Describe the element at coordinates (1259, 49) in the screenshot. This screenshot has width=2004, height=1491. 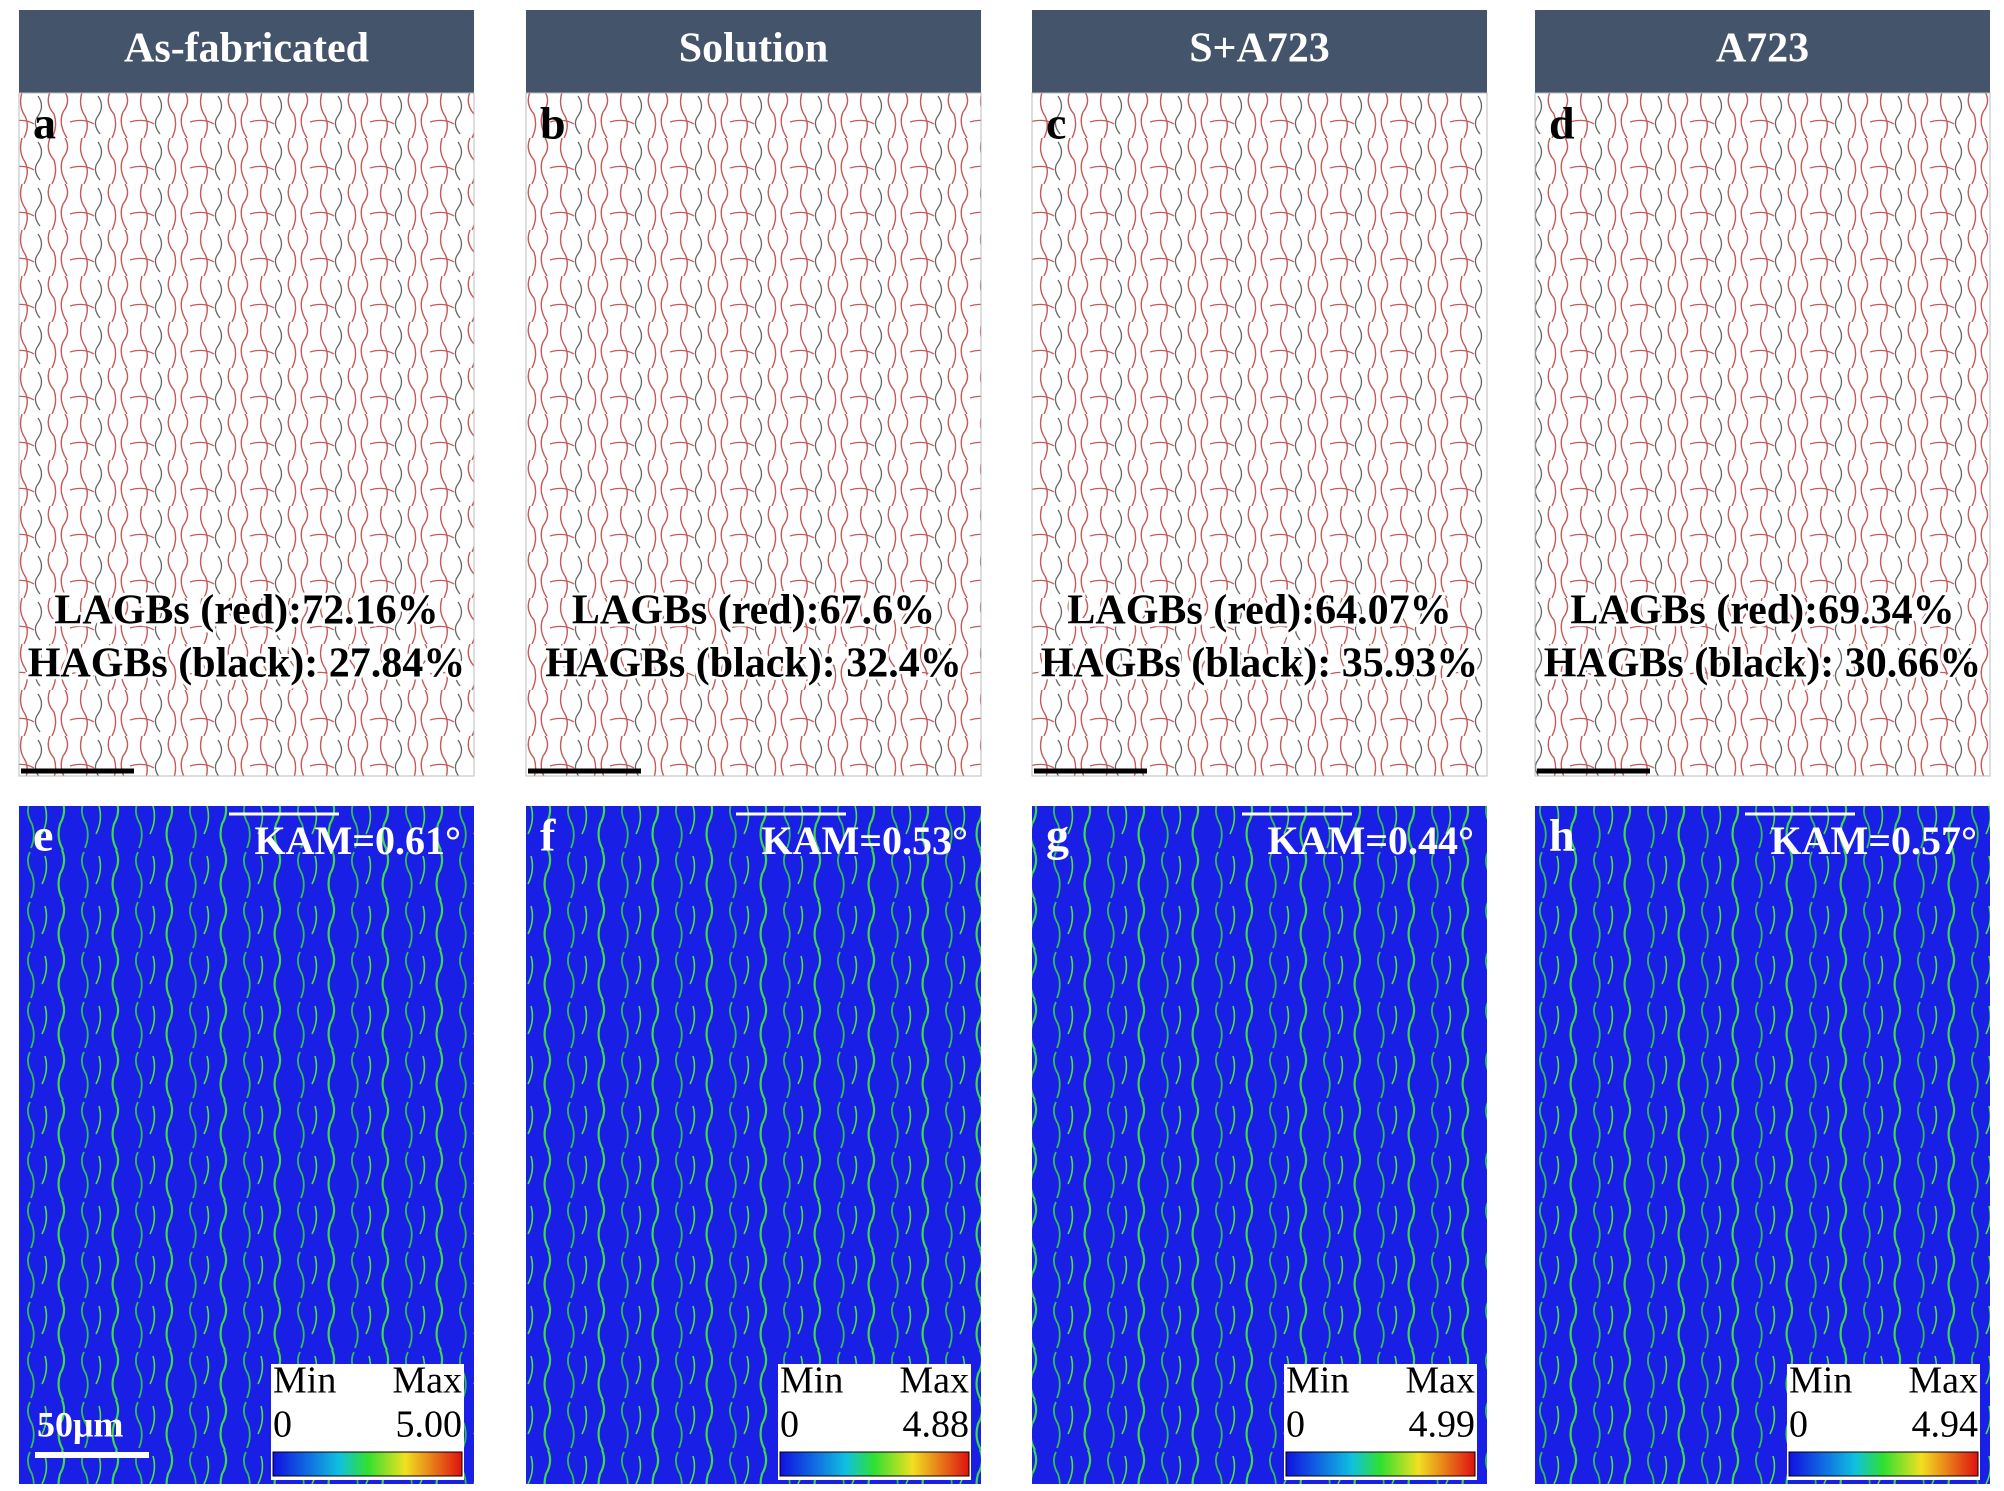
I see `header-title: S+A723` at that location.